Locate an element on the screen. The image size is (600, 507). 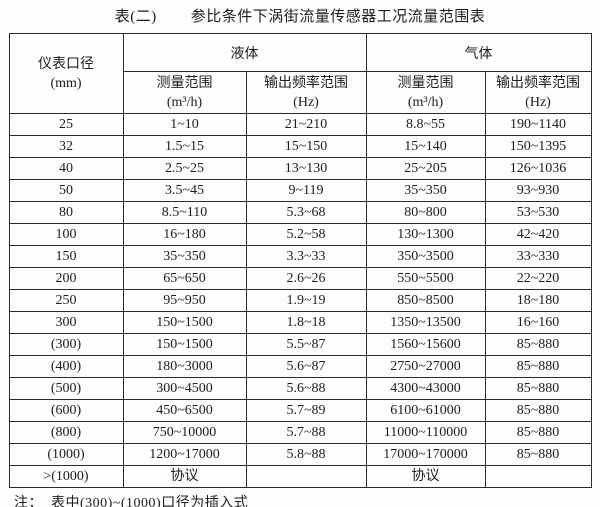
cell-diameter: 80 is located at coordinates (66, 212).